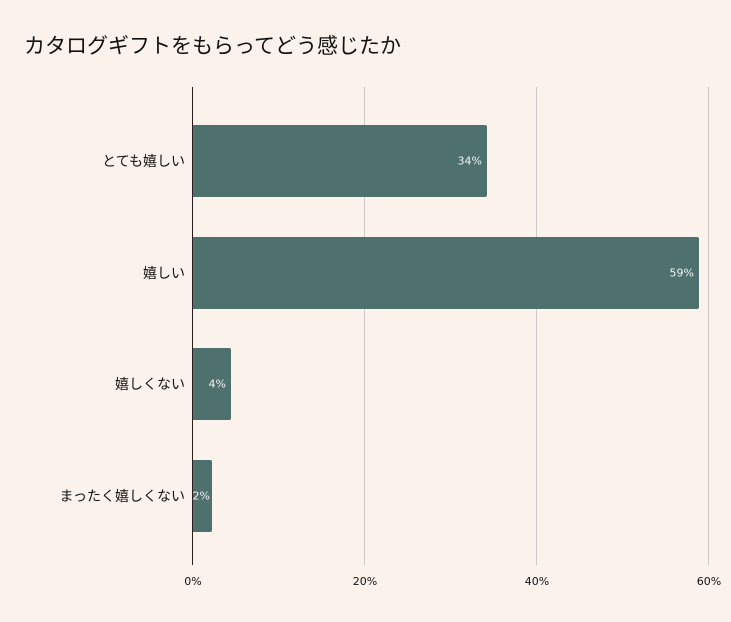 Image resolution: width=731 pixels, height=622 pixels. I want to click on bar-value-label: 34%, so click(469, 161).